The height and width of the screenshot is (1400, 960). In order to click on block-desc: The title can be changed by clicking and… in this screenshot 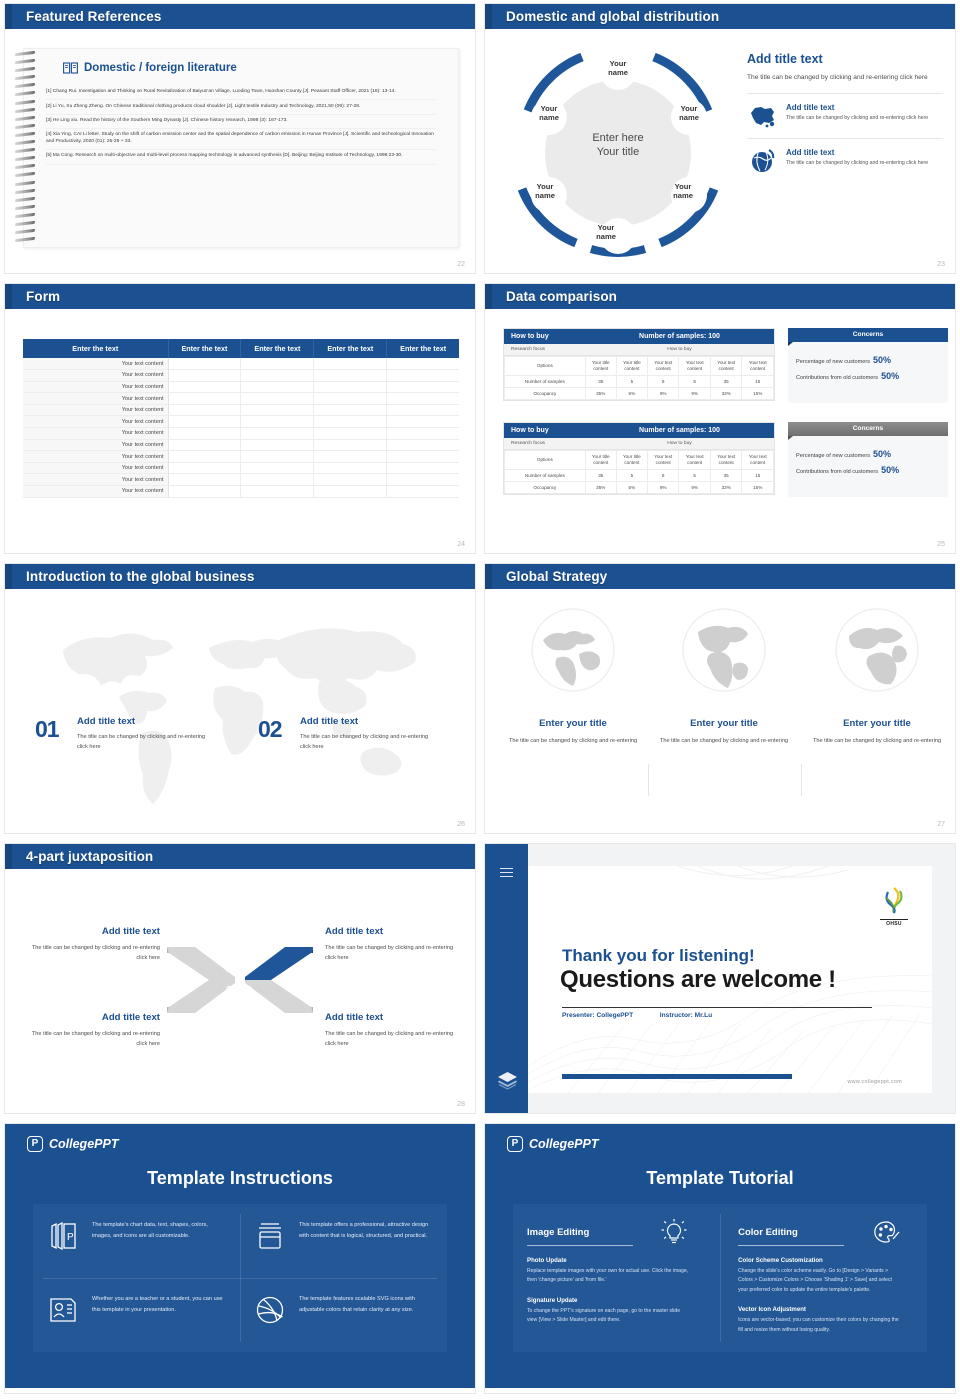, I will do `click(141, 742)`.